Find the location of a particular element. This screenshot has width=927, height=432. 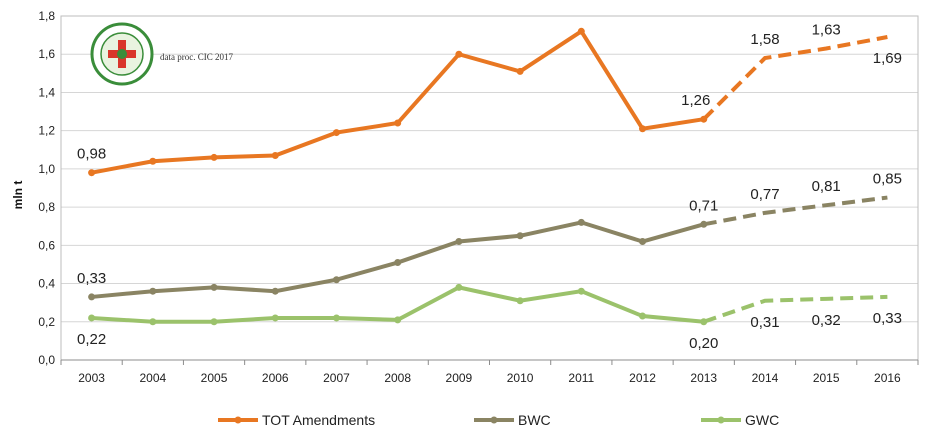

legend-label: TOT Amendments is located at coordinates (318, 420).